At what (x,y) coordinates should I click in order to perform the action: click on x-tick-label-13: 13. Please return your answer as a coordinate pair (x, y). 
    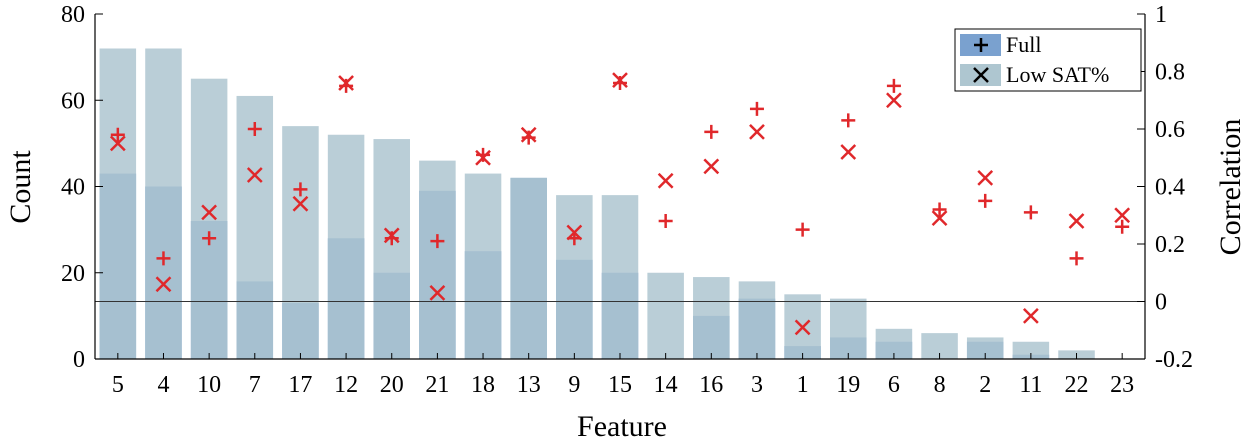
    Looking at the image, I should click on (529, 385).